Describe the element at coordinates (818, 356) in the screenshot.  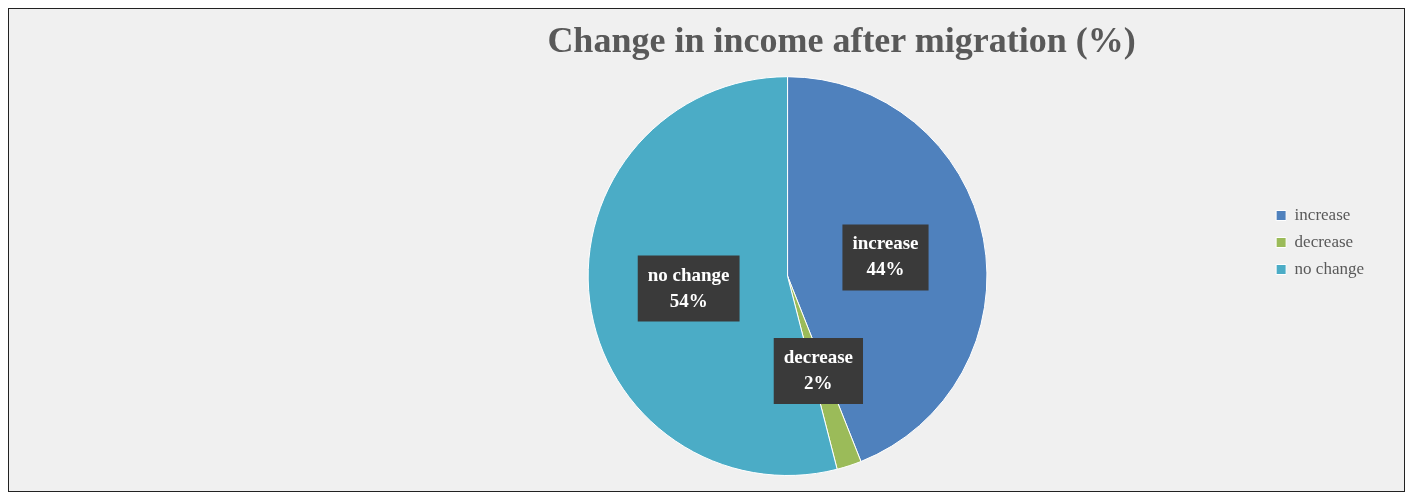
I see `slice-label: decrease` at that location.